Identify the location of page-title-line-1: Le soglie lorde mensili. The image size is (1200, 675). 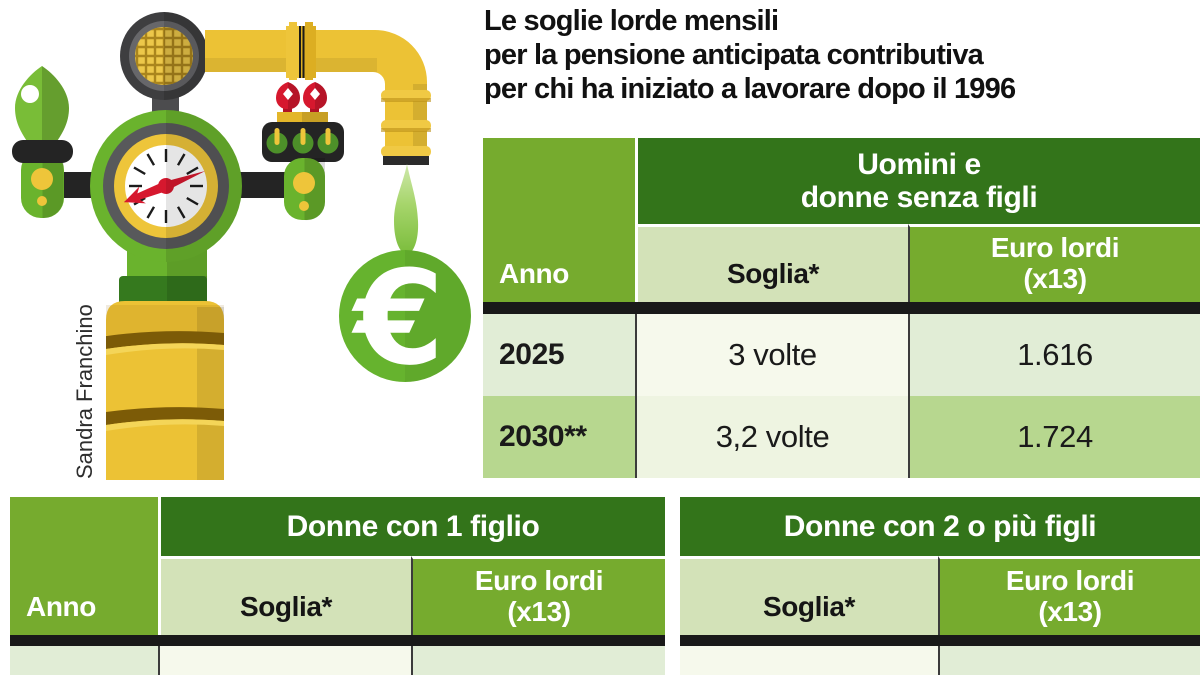
(631, 21).